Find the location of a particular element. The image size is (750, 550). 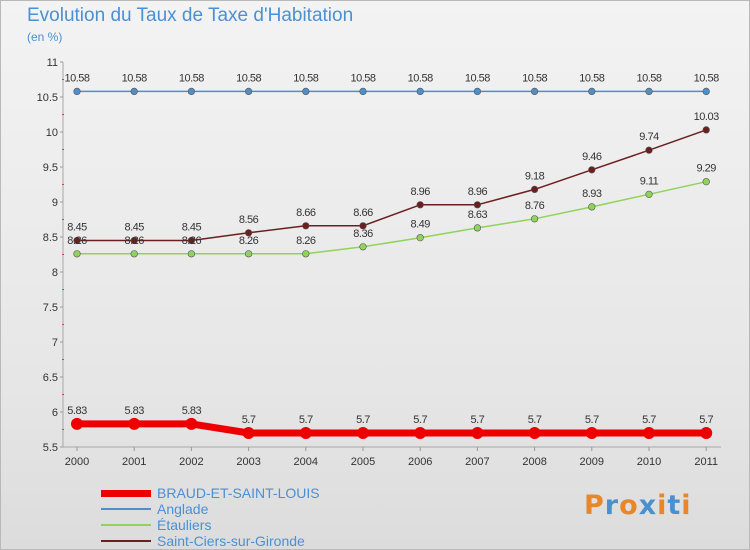

legend-label-etauliers: Étauliers is located at coordinates (184, 525).